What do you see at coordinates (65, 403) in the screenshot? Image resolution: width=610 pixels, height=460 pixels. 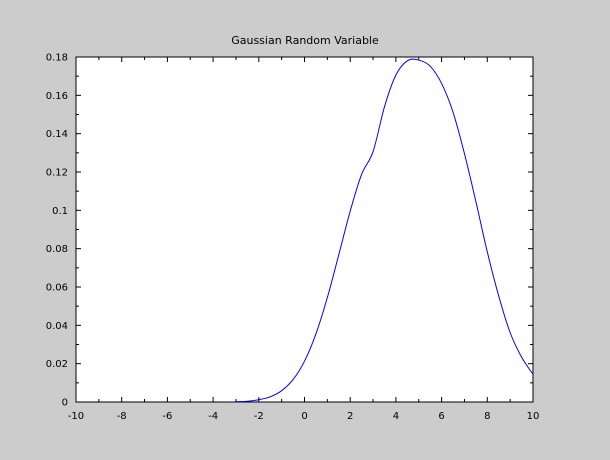 I see `y-tick-label: 0` at bounding box center [65, 403].